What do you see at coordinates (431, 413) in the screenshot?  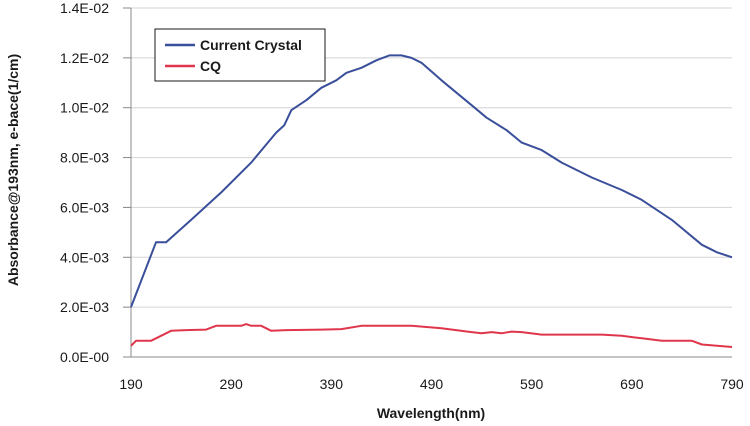 I see `x-axis-label: Wavelength(nm)` at bounding box center [431, 413].